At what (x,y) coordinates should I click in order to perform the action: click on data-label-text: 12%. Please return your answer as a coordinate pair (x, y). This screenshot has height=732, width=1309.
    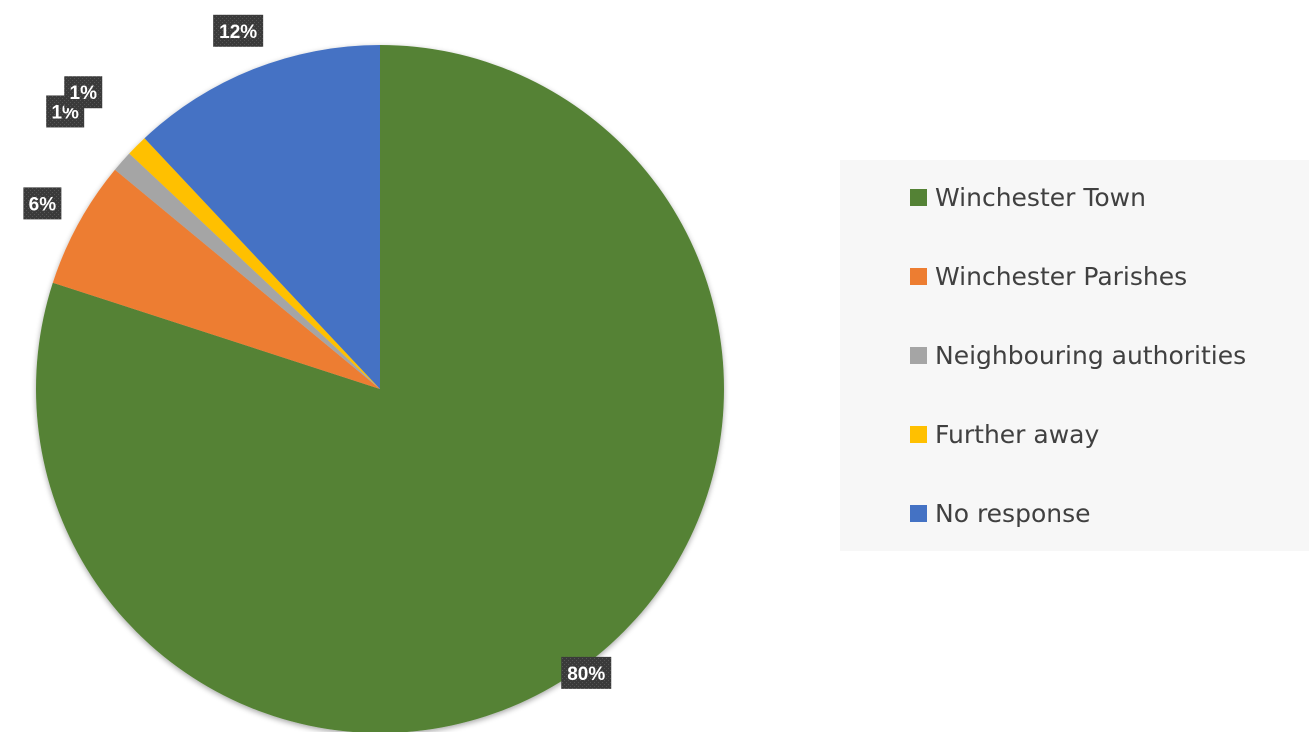
    Looking at the image, I should click on (238, 32).